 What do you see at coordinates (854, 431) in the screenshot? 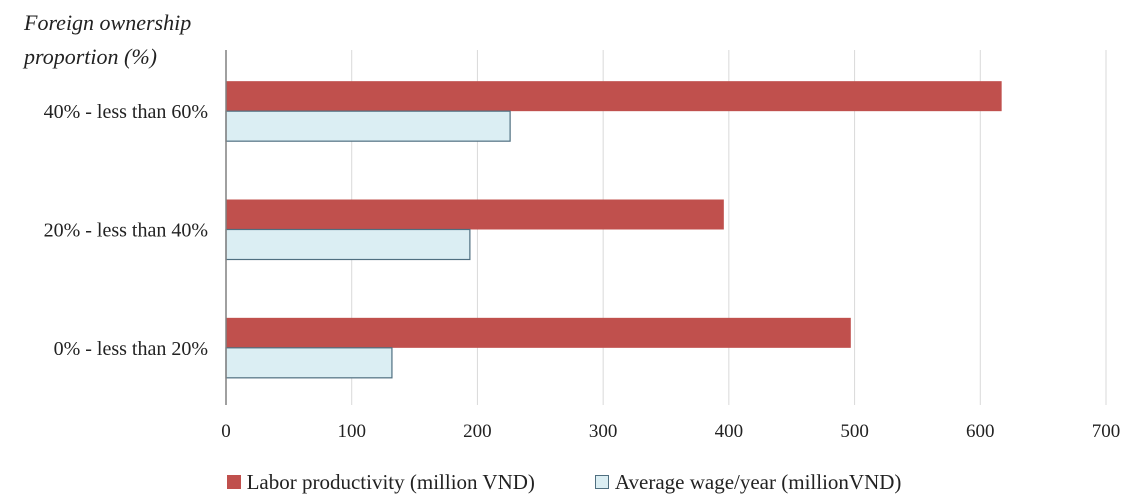
I see `x-tick-label-500: 500` at bounding box center [854, 431].